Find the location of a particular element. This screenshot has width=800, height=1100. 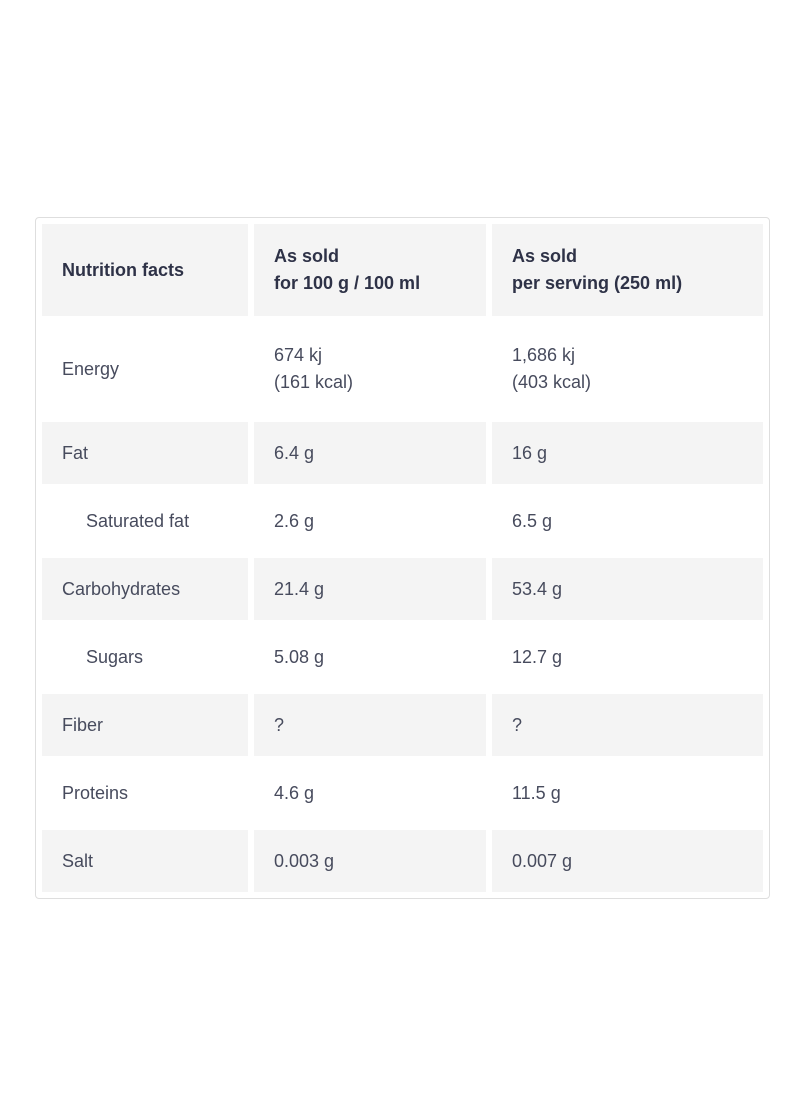

row-label: Energy is located at coordinates (145, 369).